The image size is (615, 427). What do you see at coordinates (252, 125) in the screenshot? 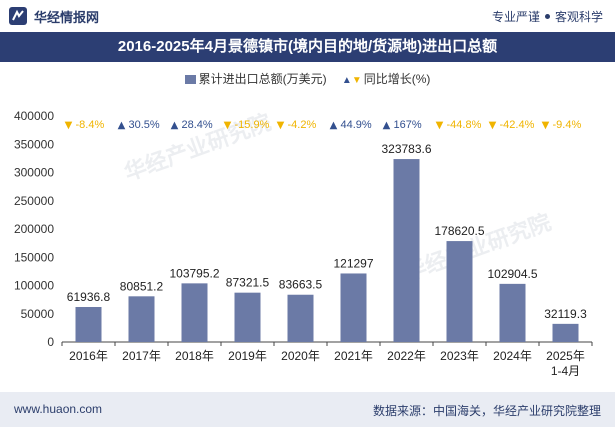
I see `growth-label: -15.9%` at bounding box center [252, 125].